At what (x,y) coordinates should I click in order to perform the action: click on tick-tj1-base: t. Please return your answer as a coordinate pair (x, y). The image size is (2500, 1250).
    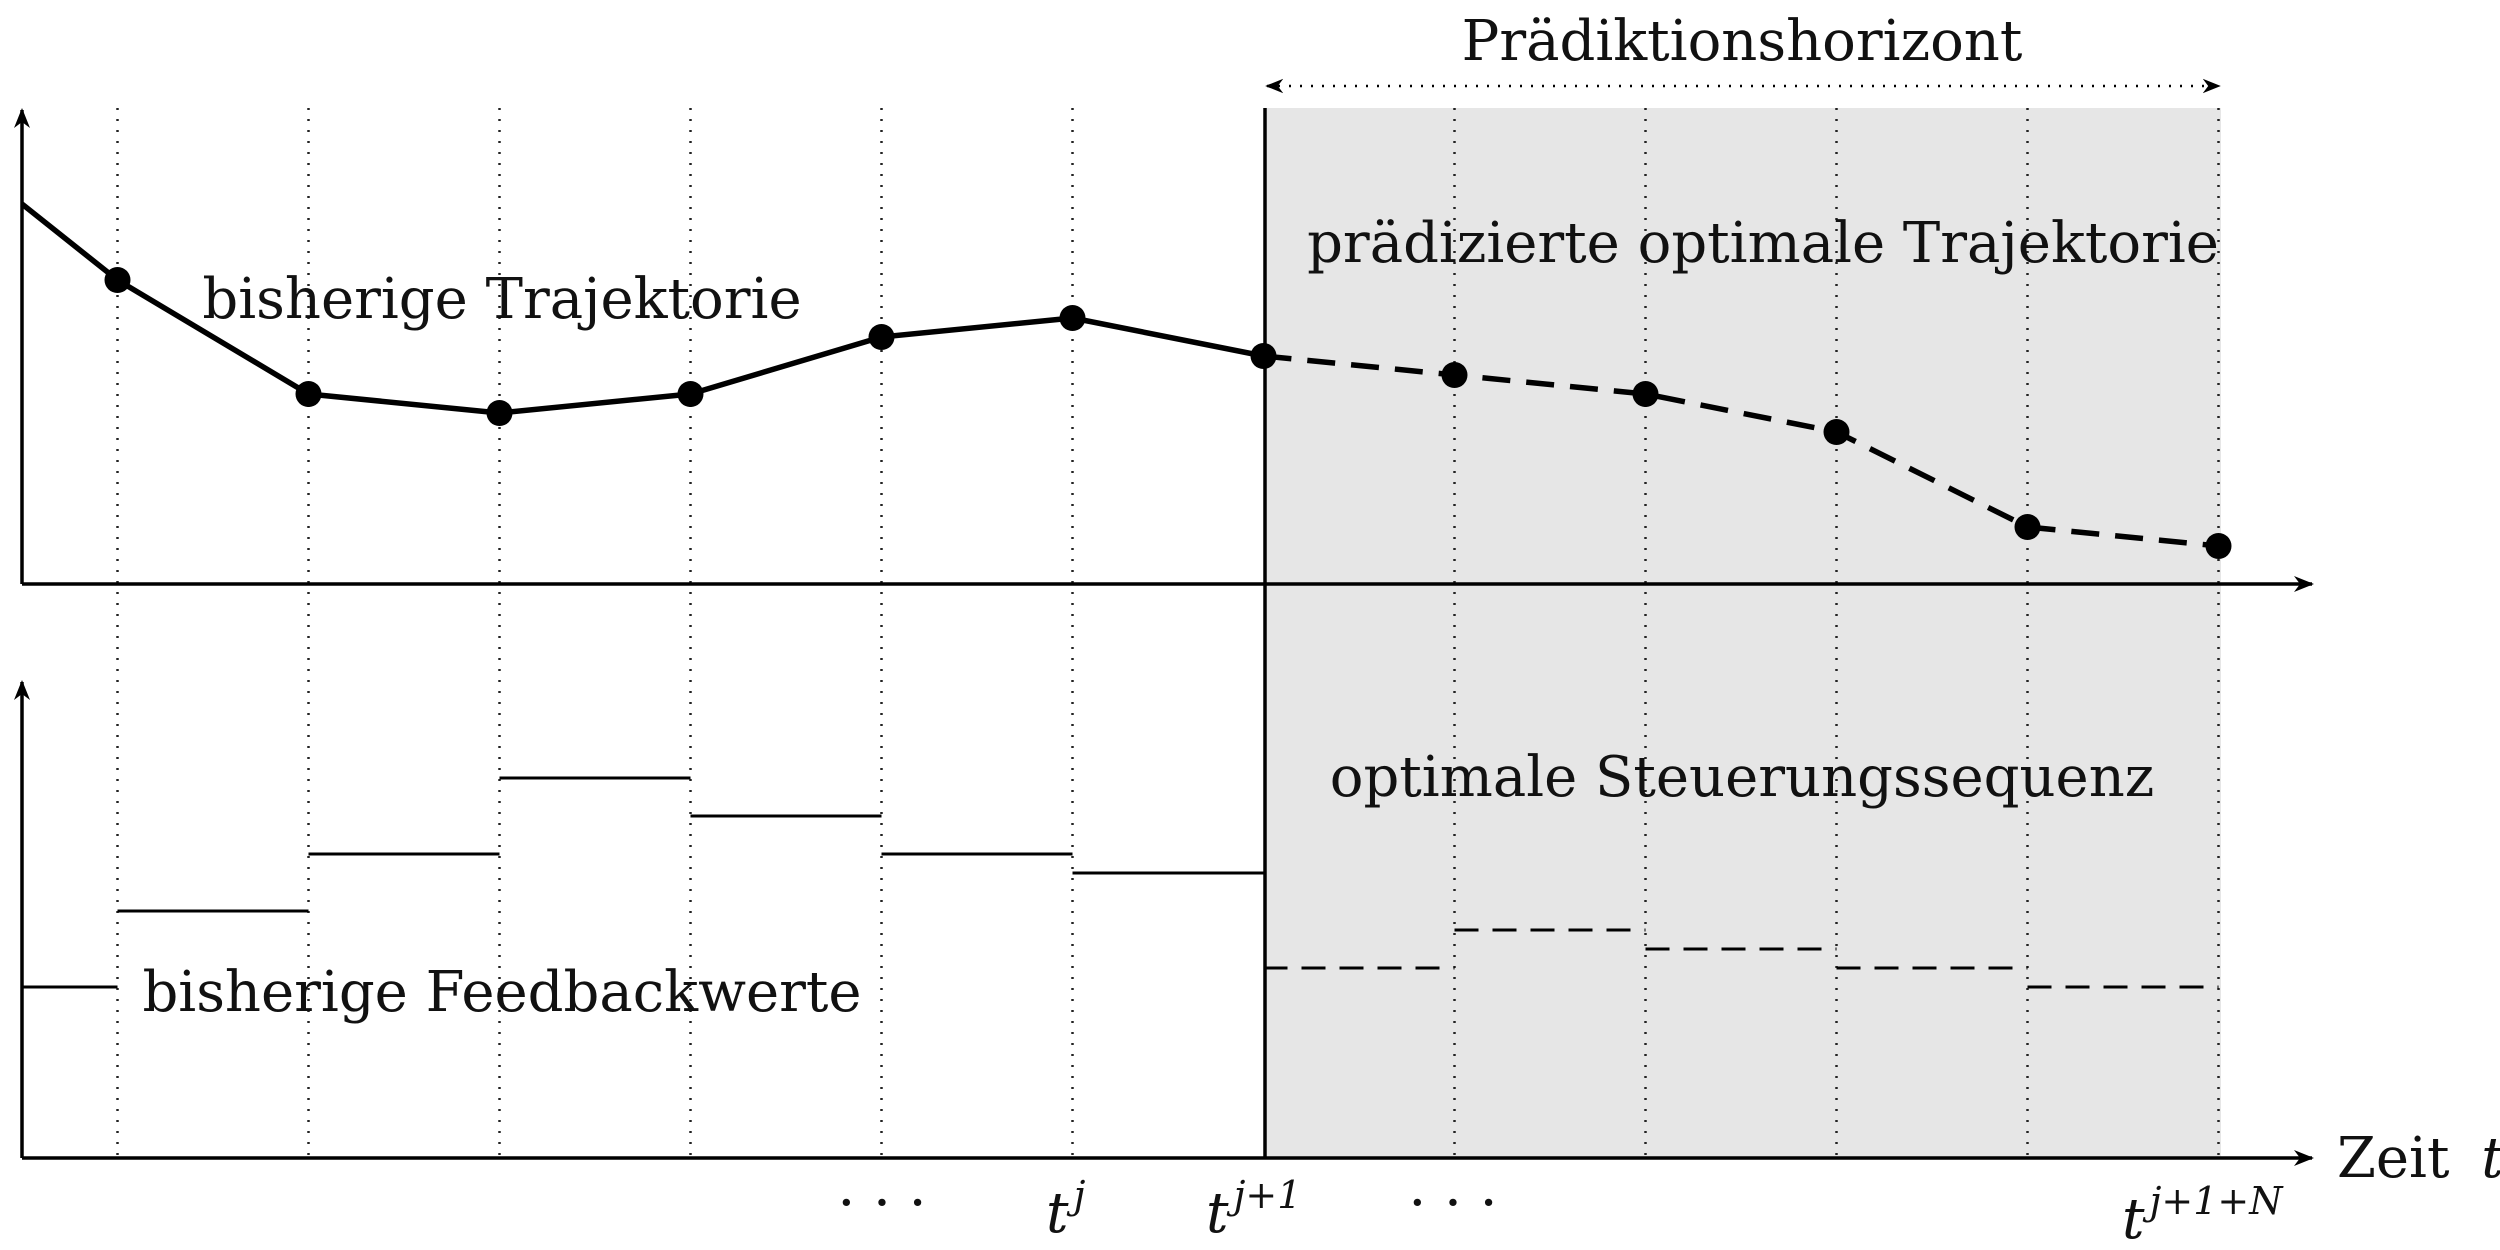
    Looking at the image, I should click on (1217, 1213).